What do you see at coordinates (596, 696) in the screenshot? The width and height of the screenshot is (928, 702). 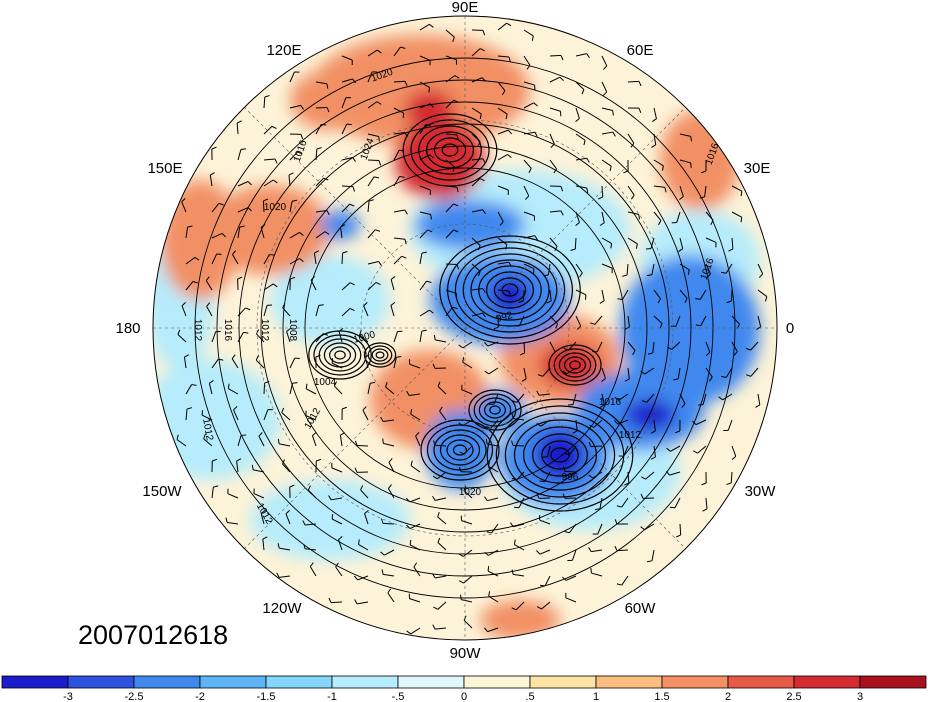 I see `colorbar-tick-label: 1` at bounding box center [596, 696].